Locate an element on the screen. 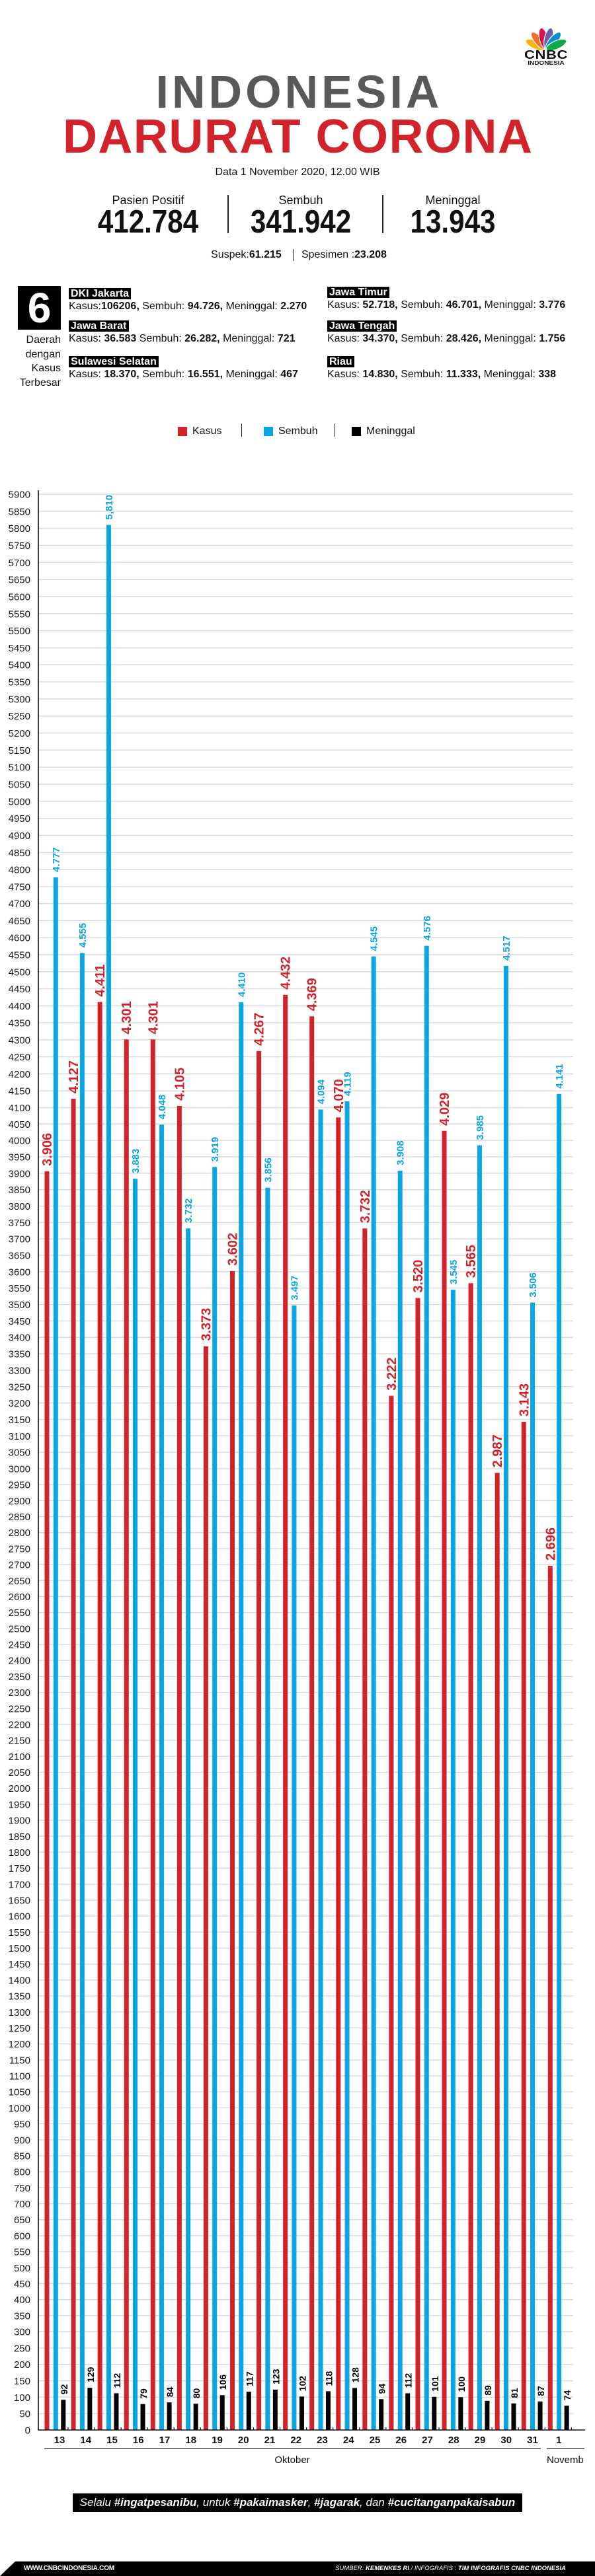  kasus-value: 34.370, is located at coordinates (380, 338).